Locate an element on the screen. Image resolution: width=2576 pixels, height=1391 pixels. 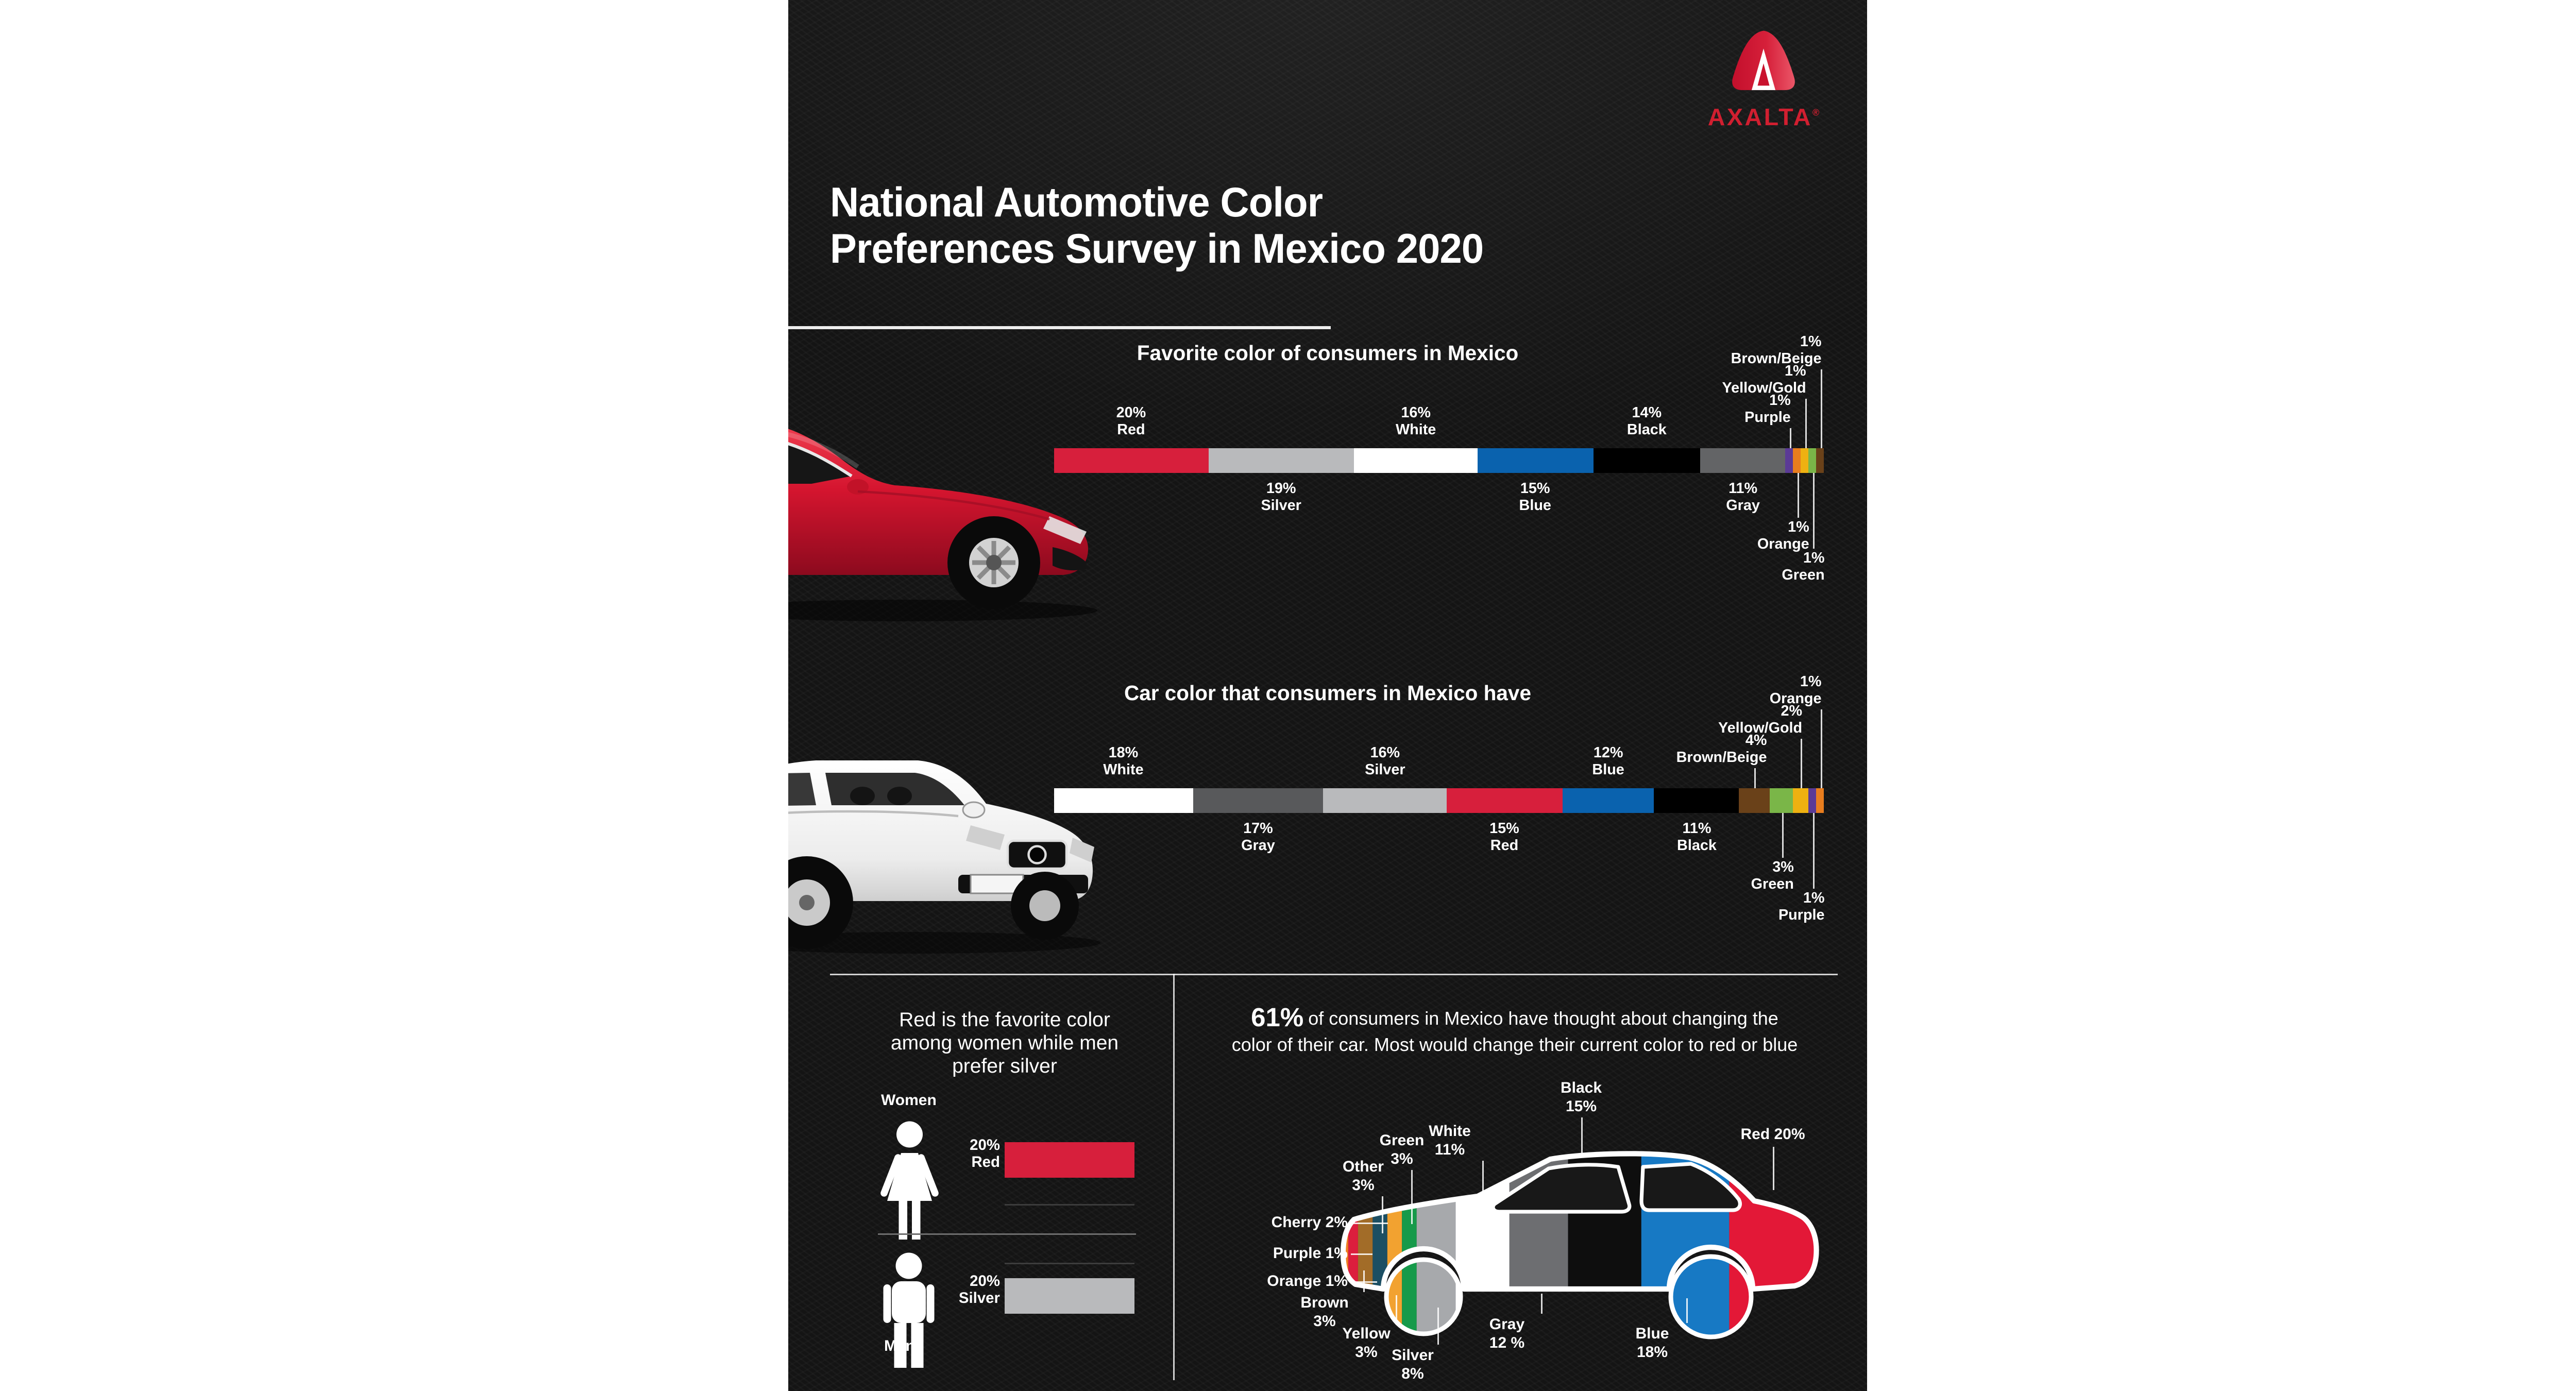
bar-label-purple-text: Purple is located at coordinates (1801, 915).